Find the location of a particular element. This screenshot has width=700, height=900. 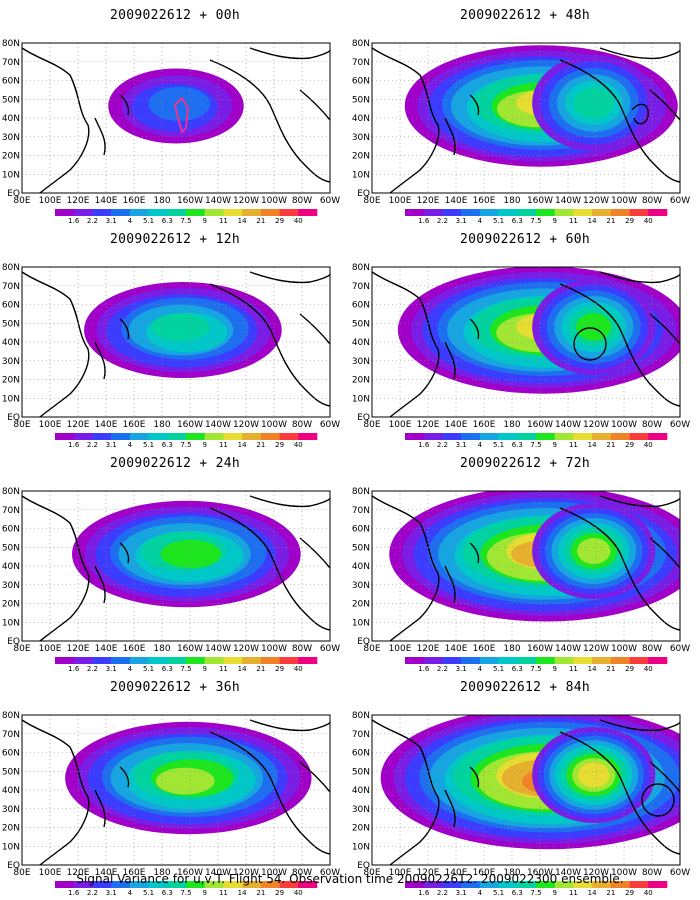

colorbar-label: 4 is located at coordinates (480, 893).